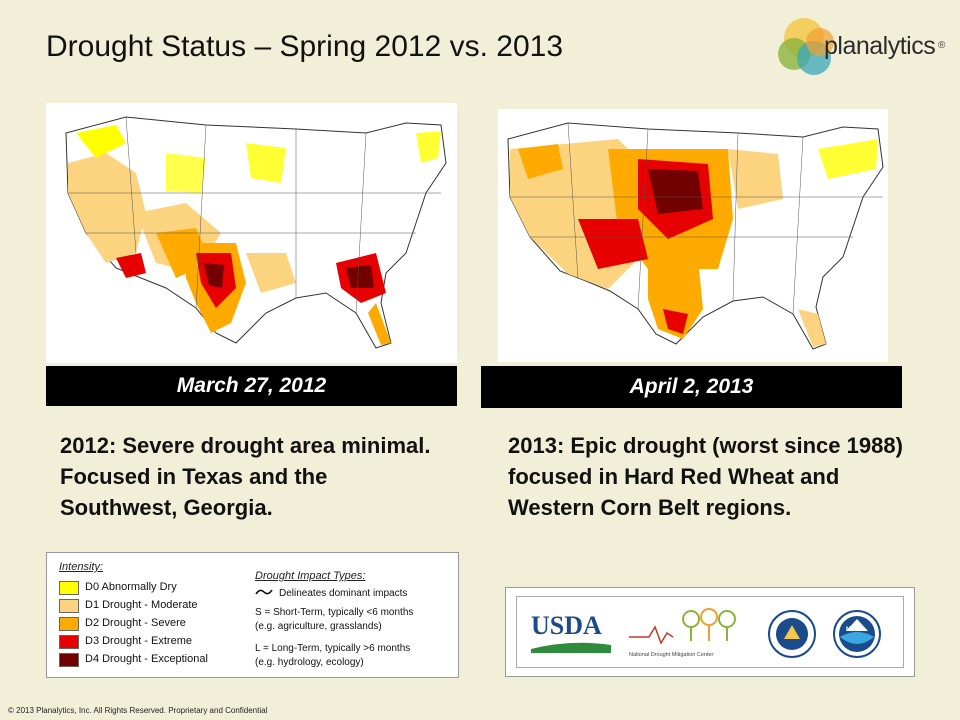  Describe the element at coordinates (69, 606) in the screenshot. I see `swatch-d1` at that location.